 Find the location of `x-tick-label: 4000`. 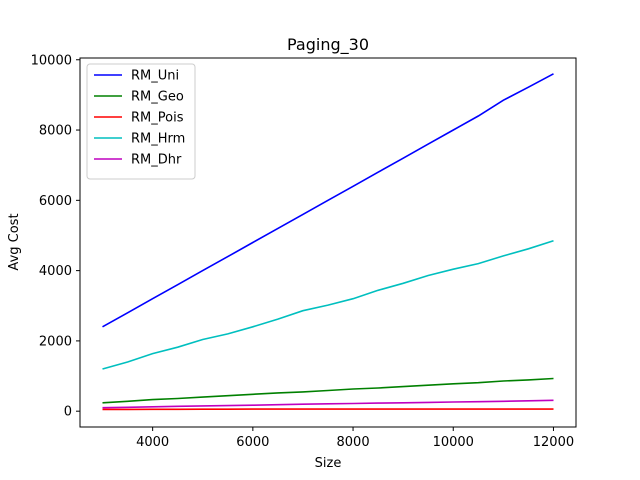

x-tick-label: 4000 is located at coordinates (152, 442).